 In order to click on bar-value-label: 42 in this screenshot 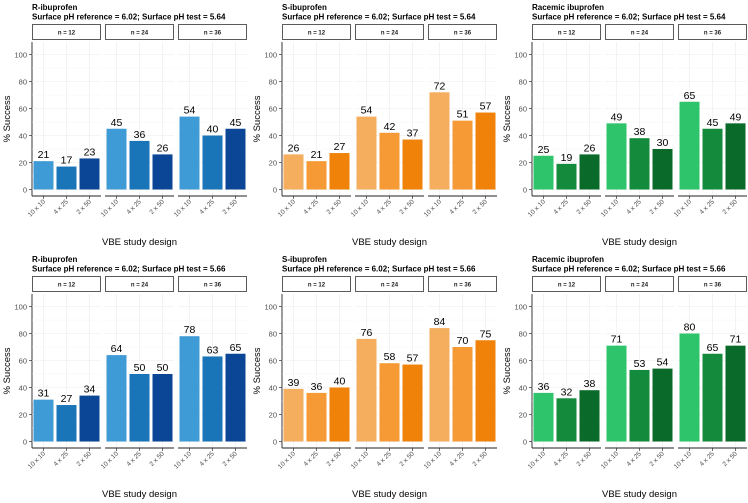, I will do `click(390, 127)`.